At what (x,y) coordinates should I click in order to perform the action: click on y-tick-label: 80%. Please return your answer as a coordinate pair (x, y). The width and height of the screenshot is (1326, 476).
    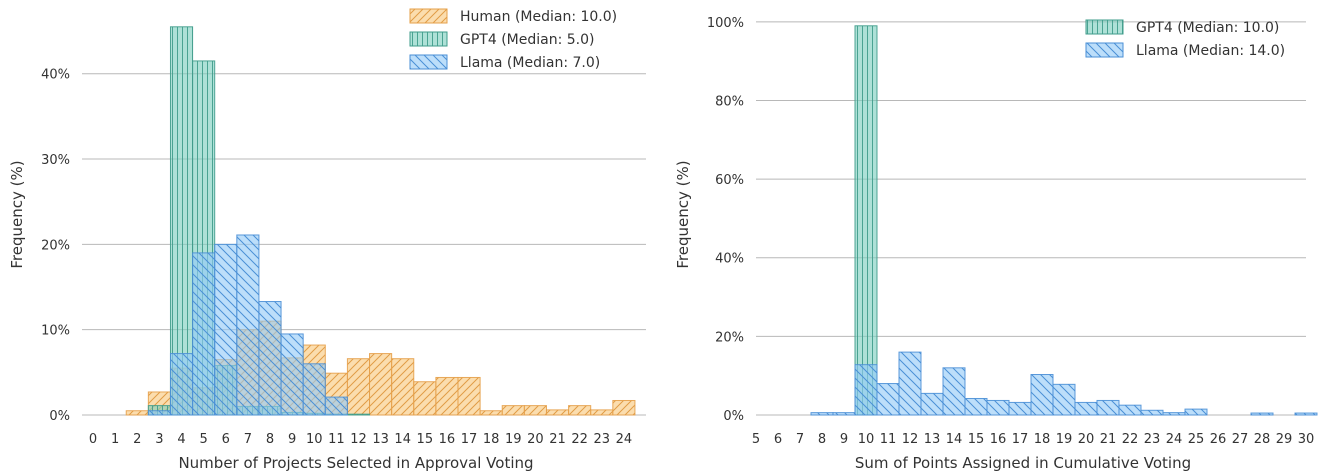
    Looking at the image, I should click on (729, 101).